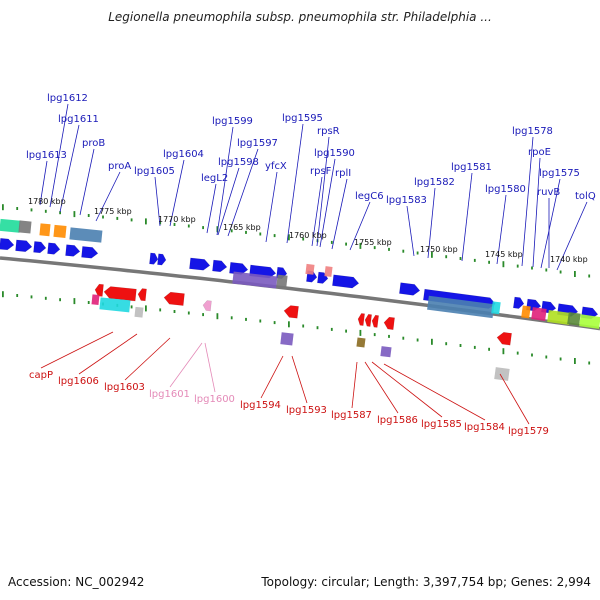 The image size is (600, 600). Describe the element at coordinates (154, 171) in the screenshot. I see `gene-label-lpg1605: lpg1605` at that location.